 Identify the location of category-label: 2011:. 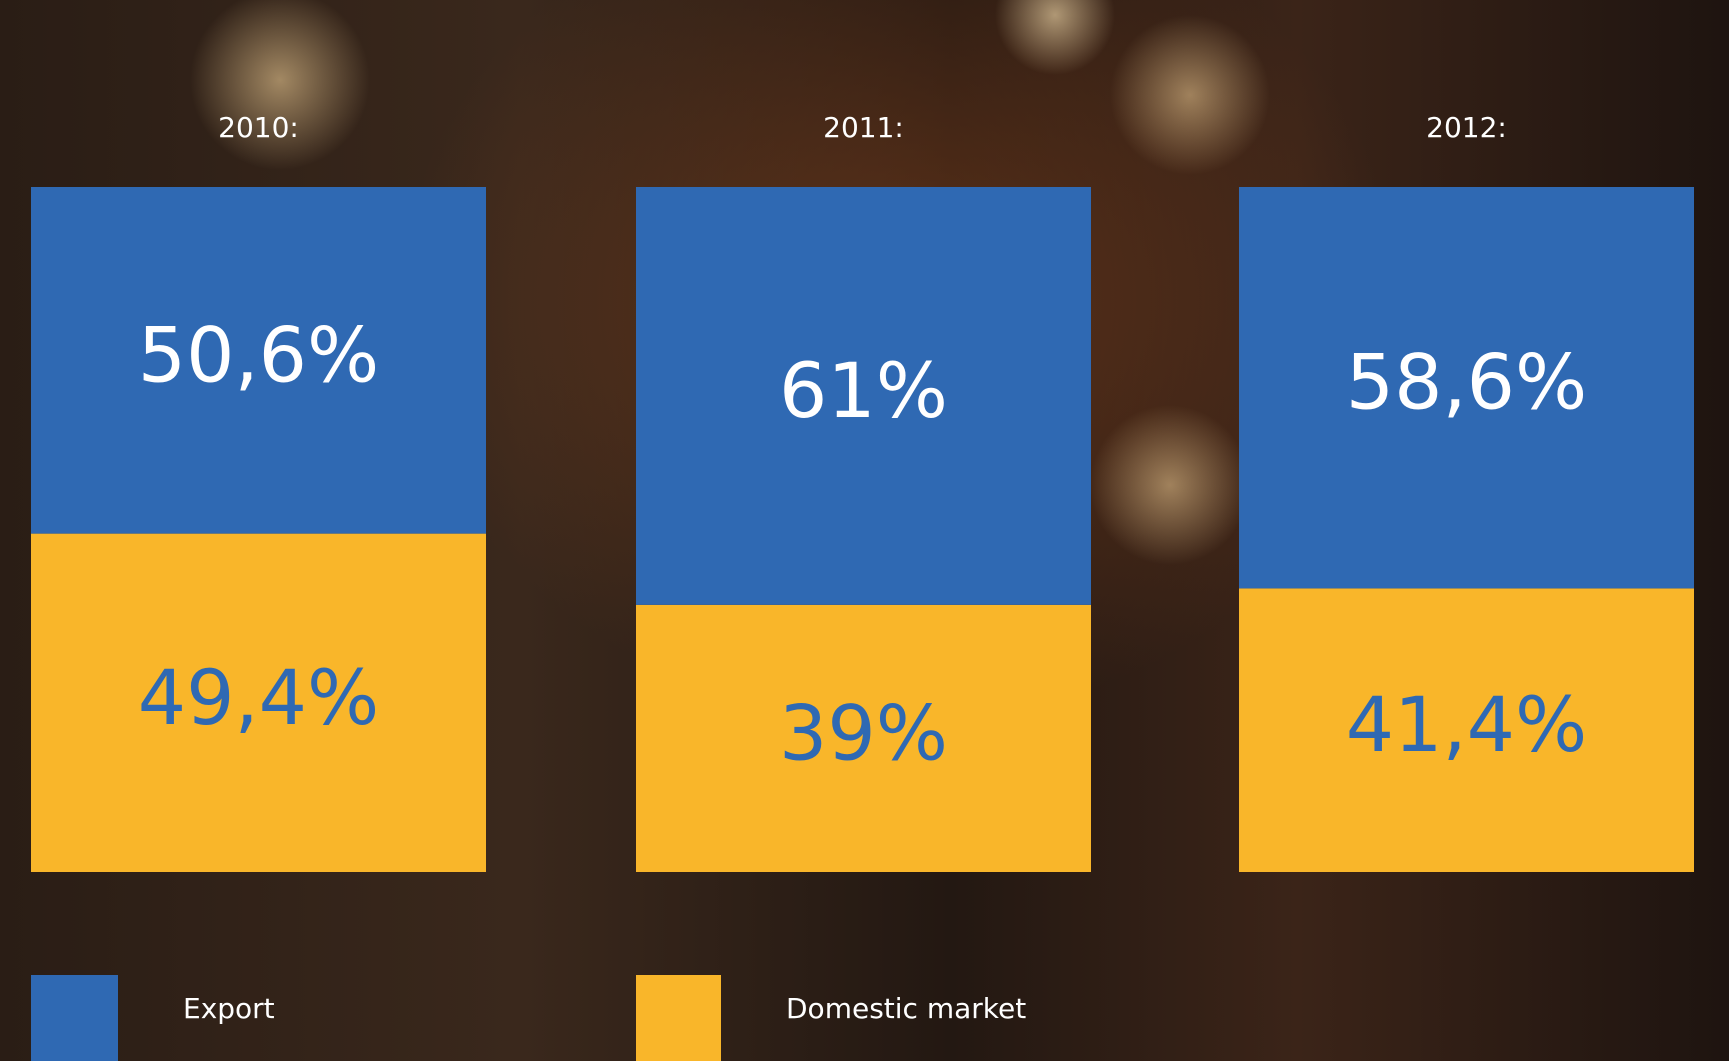
(863, 127).